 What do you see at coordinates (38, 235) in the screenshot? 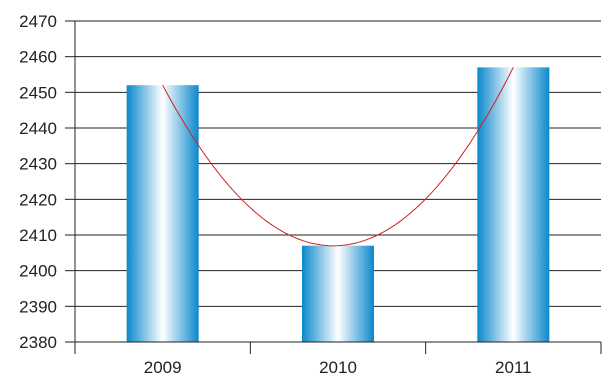
I see `y-tick-label: 2410` at bounding box center [38, 235].